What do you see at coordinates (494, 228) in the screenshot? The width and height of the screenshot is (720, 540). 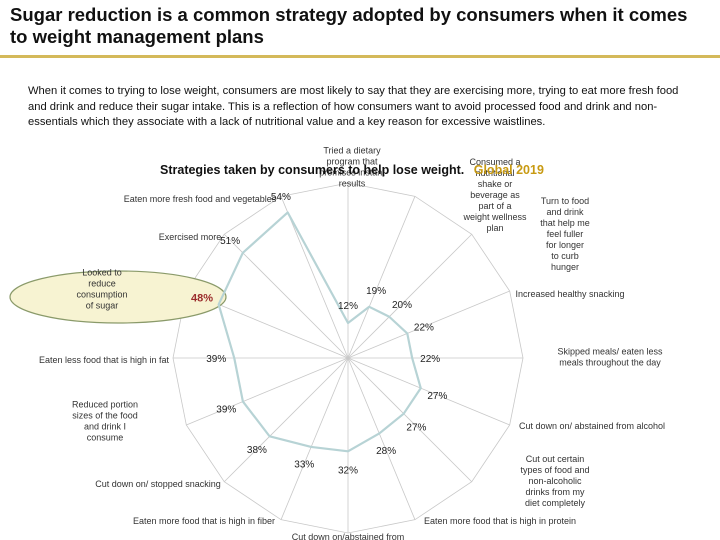 I see `category-label-line: plan` at bounding box center [494, 228].